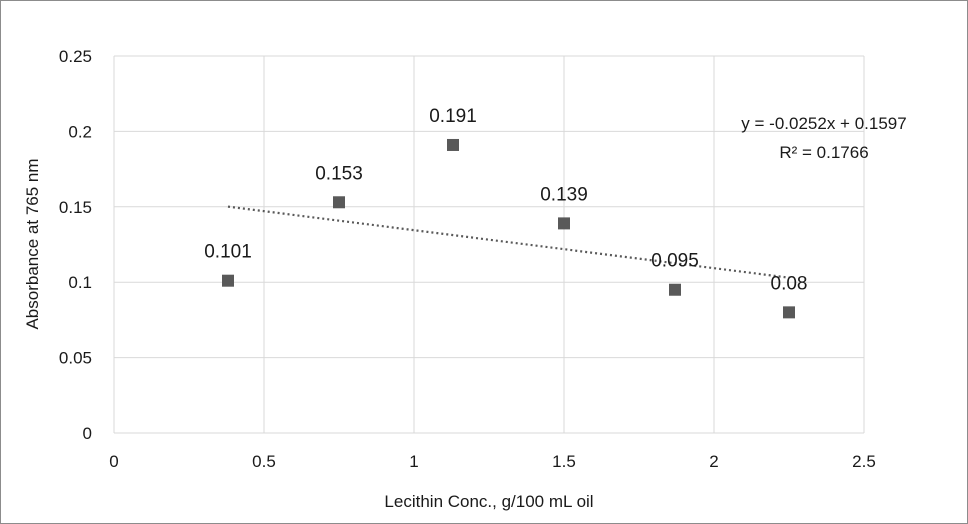 Image resolution: width=968 pixels, height=524 pixels. I want to click on y-tick-label-4: 0.2, so click(80, 131).